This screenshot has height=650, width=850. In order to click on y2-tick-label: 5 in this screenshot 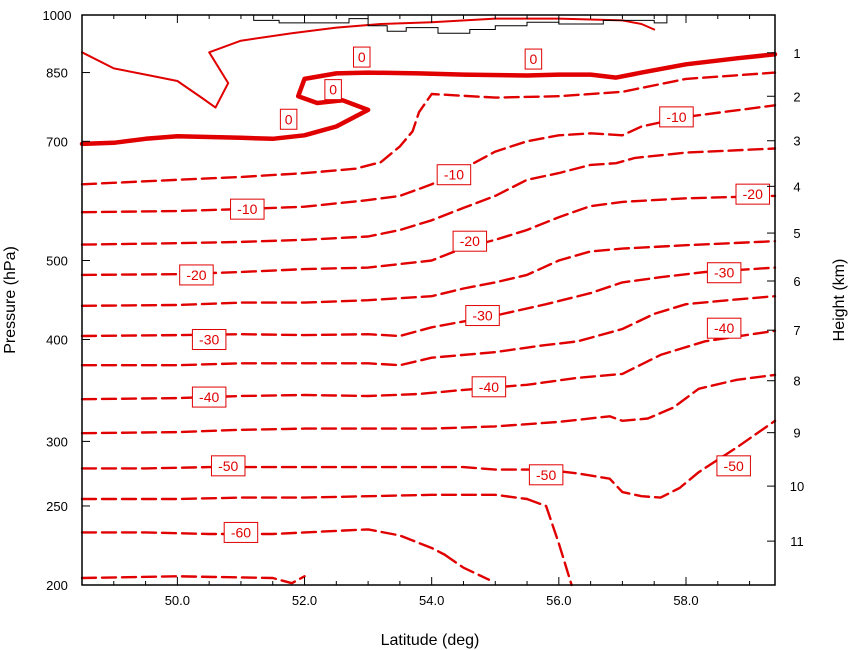, I will do `click(796, 233)`.